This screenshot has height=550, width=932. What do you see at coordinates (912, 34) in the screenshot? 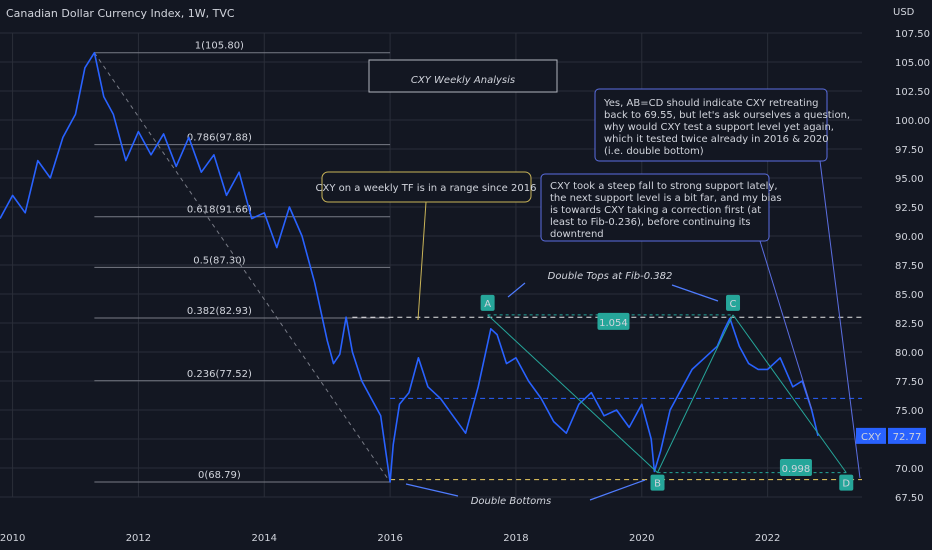
I see `y-tick-label: 107.50` at bounding box center [912, 34].